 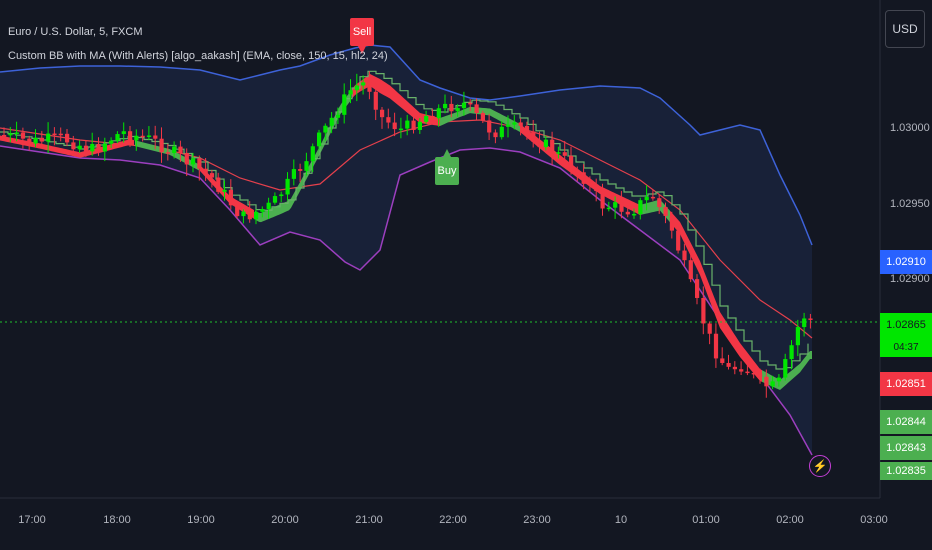 I want to click on sell-signal-label: Sell, so click(x=362, y=32).